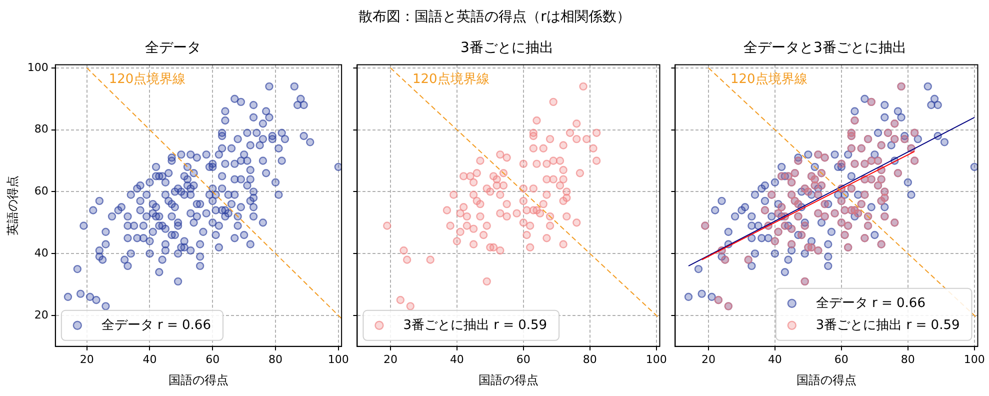 This screenshot has height=396, width=989. What do you see at coordinates (41, 253) in the screenshot?
I see `y-tick-label: 40` at bounding box center [41, 253].